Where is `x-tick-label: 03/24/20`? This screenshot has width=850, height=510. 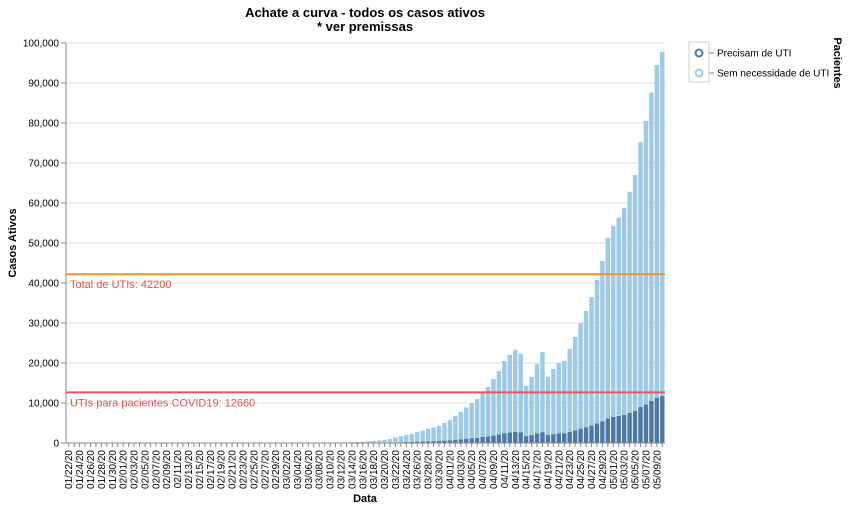 x-tick-label: 03/24/20 is located at coordinates (407, 469).